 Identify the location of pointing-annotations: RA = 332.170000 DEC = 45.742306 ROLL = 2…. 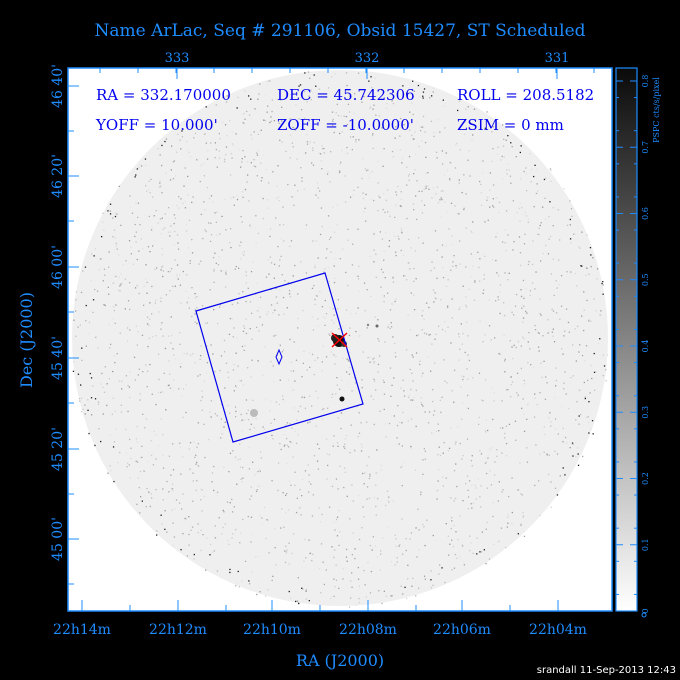
(344, 110).